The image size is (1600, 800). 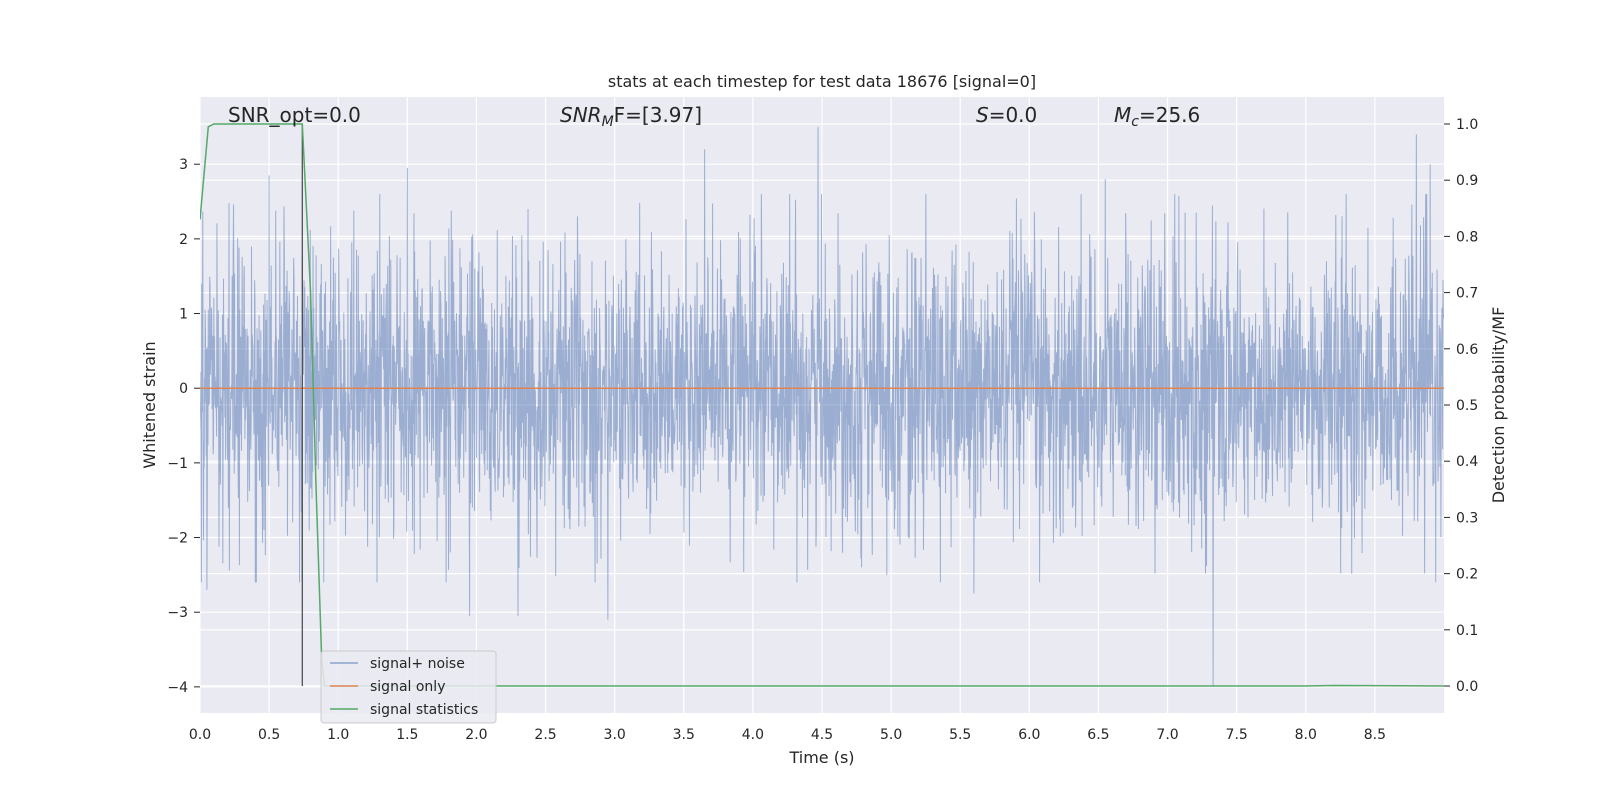 I want to click on y-right-tick-label: 0.3, so click(x=1467, y=518).